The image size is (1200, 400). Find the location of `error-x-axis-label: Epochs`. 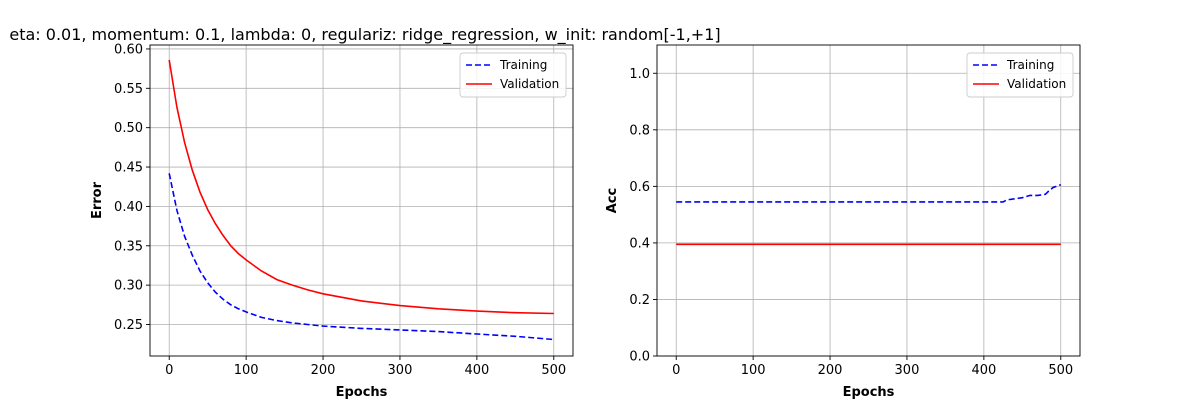

error-x-axis-label: Epochs is located at coordinates (362, 392).